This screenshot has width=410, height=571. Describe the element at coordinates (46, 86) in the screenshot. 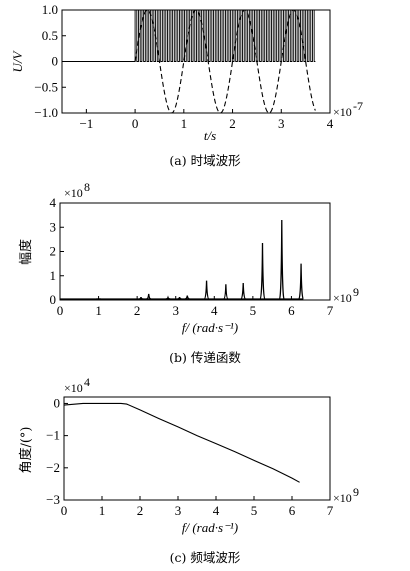

I see `y-tick-label: −0.5` at that location.